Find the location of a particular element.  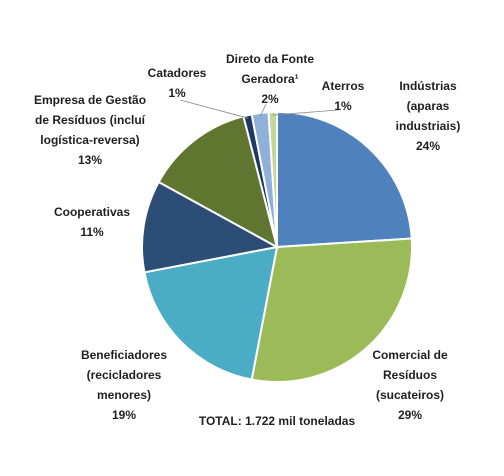

slice-label: (aparas is located at coordinates (428, 106).